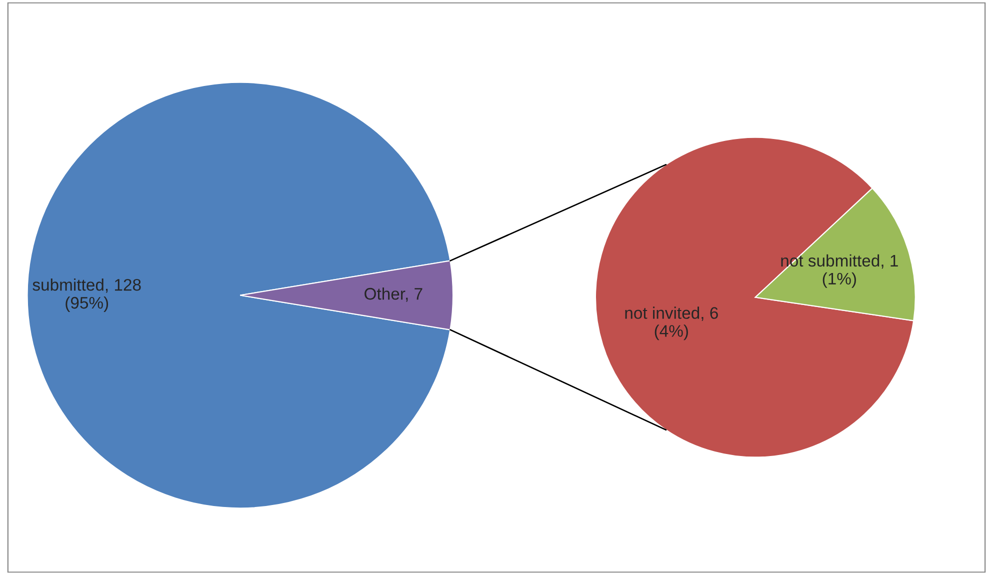  What do you see at coordinates (671, 323) in the screenshot?
I see `slice-label: not invited, 6 (4%)` at bounding box center [671, 323].